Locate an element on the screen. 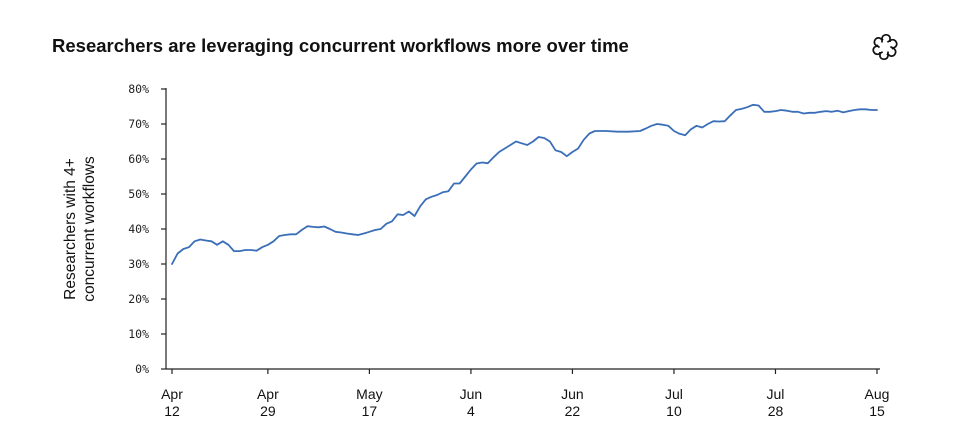 This screenshot has height=446, width=954. x-tick-label-line: May is located at coordinates (369, 394).